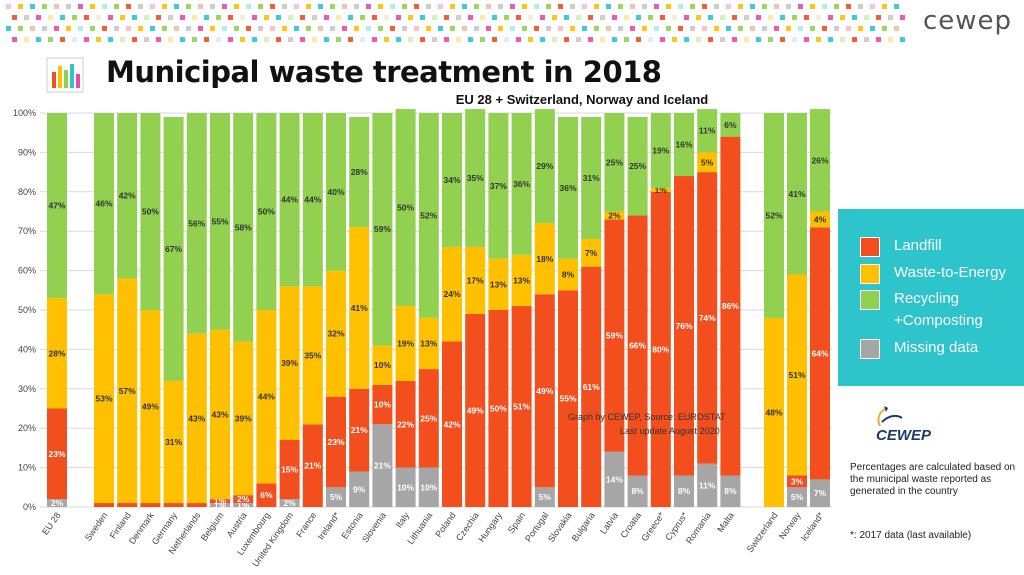 The width and height of the screenshot is (1024, 575). Describe the element at coordinates (374, 527) in the screenshot. I see `x-category-label: Slovenia` at that location.